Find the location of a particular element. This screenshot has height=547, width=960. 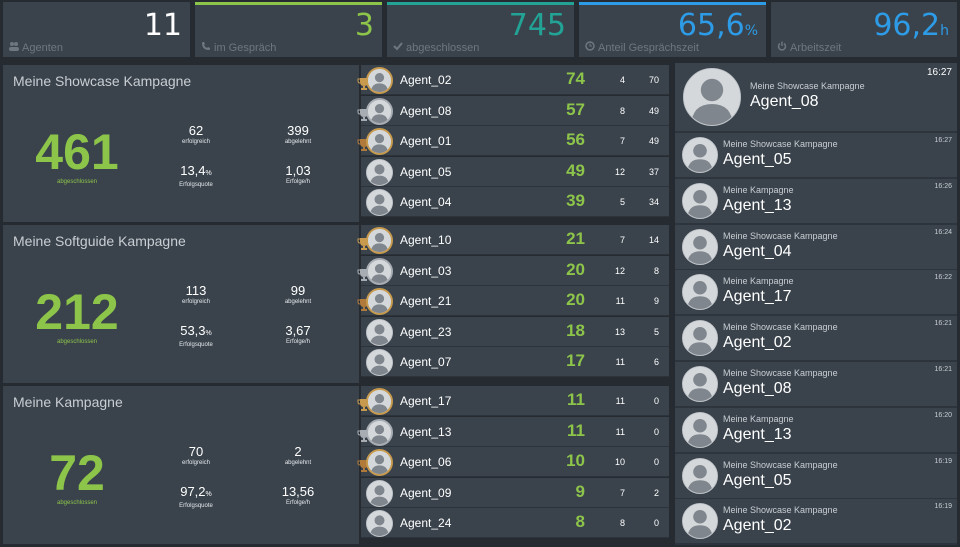

agent-name: Agent_13 is located at coordinates (426, 431).